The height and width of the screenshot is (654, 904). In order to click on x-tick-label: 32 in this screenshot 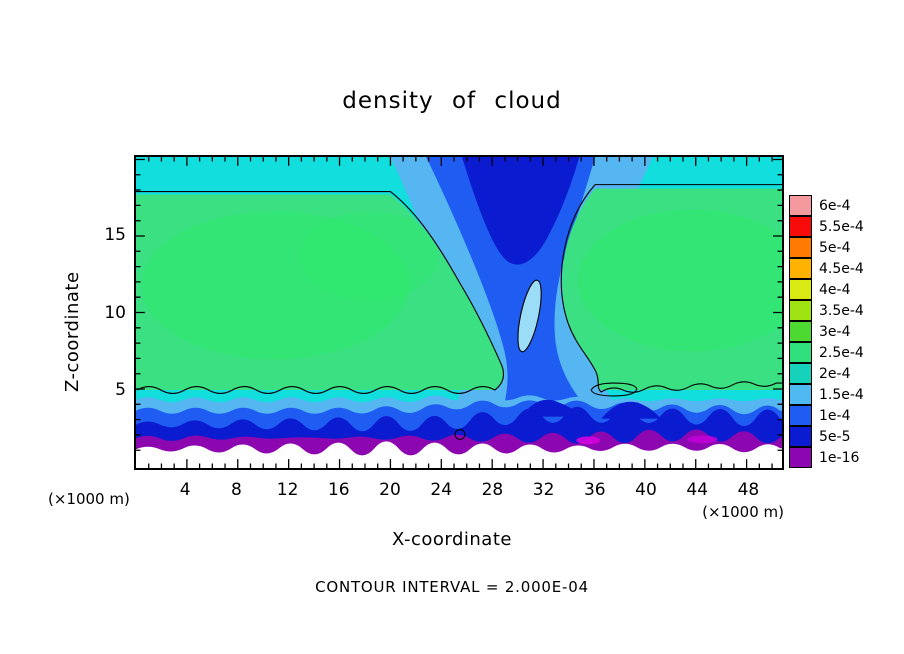, I will do `click(543, 490)`.